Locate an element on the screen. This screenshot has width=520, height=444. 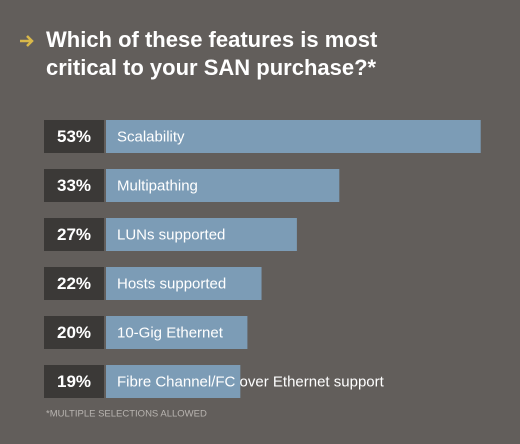
category-label: Multipathing is located at coordinates (157, 185).